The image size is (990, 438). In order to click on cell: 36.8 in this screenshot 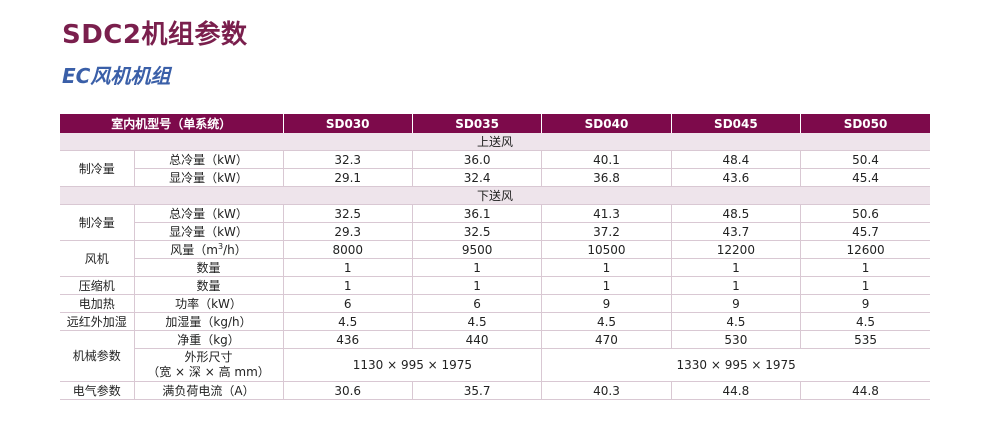, I will do `click(606, 177)`.